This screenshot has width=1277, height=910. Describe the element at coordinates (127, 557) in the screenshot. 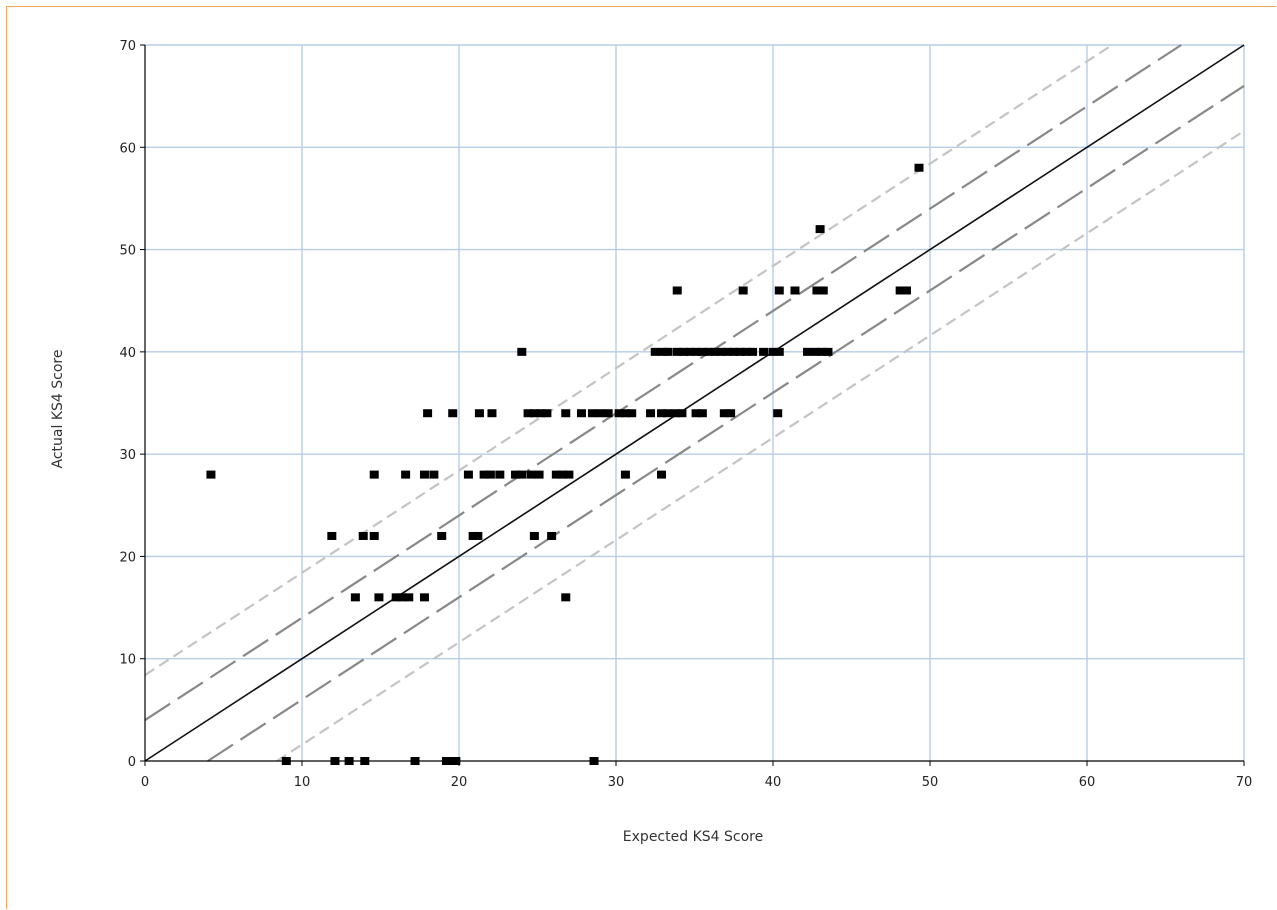

I see `y-tick-label: 20` at that location.